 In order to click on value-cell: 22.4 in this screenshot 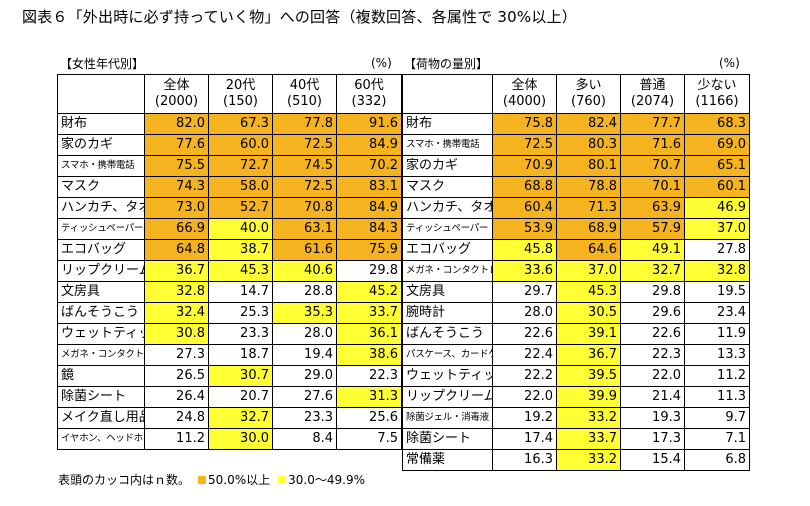, I will do `click(524, 355)`.